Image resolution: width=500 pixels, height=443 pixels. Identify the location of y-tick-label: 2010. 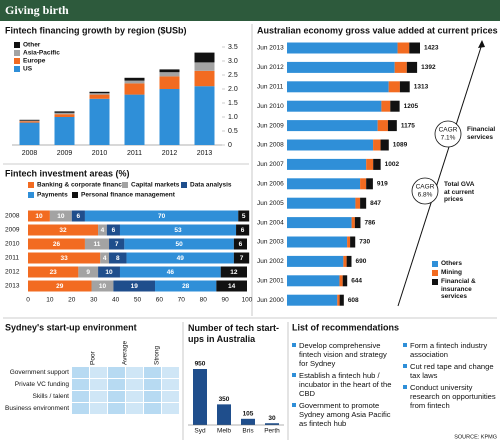
(12, 244).